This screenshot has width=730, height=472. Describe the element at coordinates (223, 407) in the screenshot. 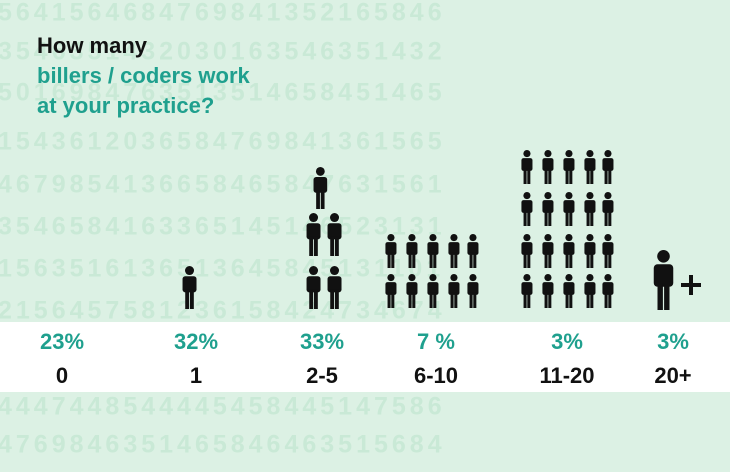

I see `digit-row: 4447448544445458445147586` at that location.